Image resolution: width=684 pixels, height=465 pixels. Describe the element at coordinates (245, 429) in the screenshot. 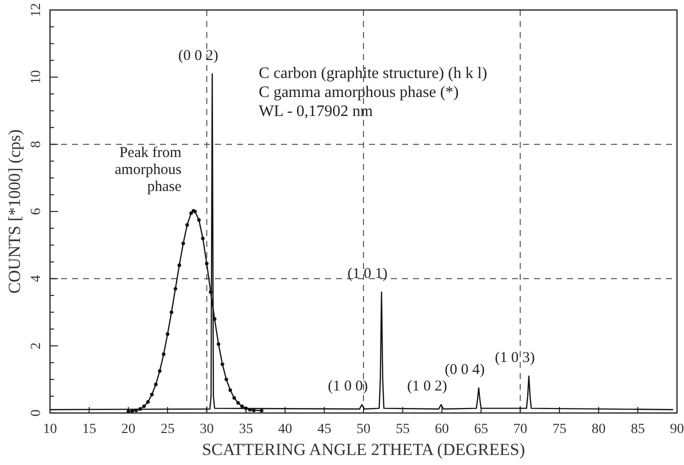

I see `x-tick-label: 35` at that location.